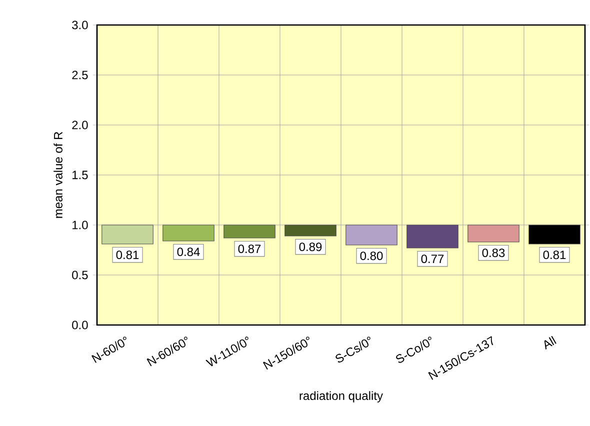 Image resolution: width=590 pixels, height=426 pixels. What do you see at coordinates (58, 175) in the screenshot?
I see `y-axis-title: mean value of R` at bounding box center [58, 175].